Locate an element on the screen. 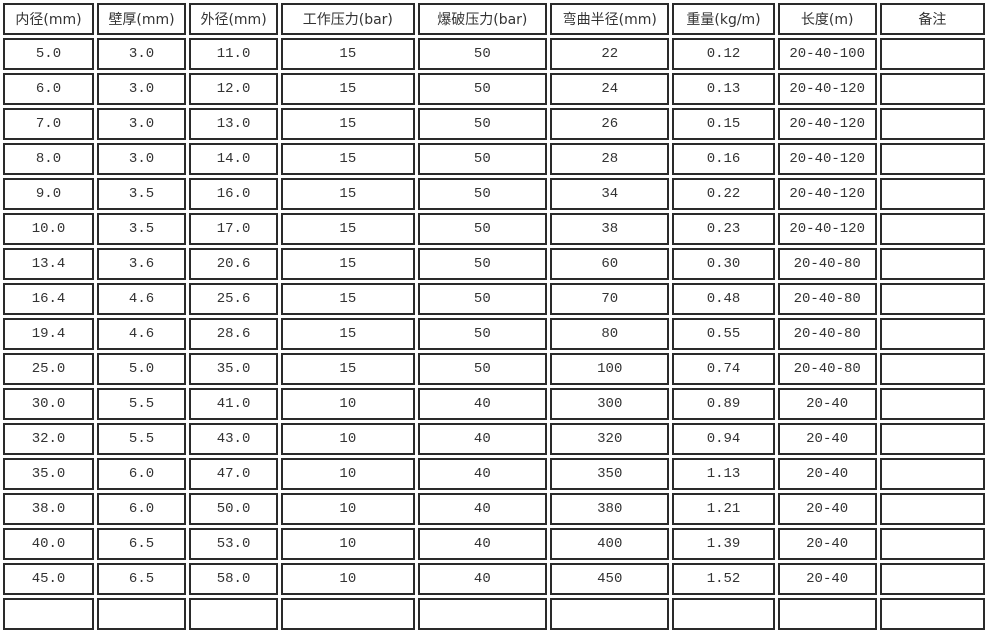  table-row: 16.4 4.6 25.6 15 50 70 0.48 20-40-80 is located at coordinates (494, 299).